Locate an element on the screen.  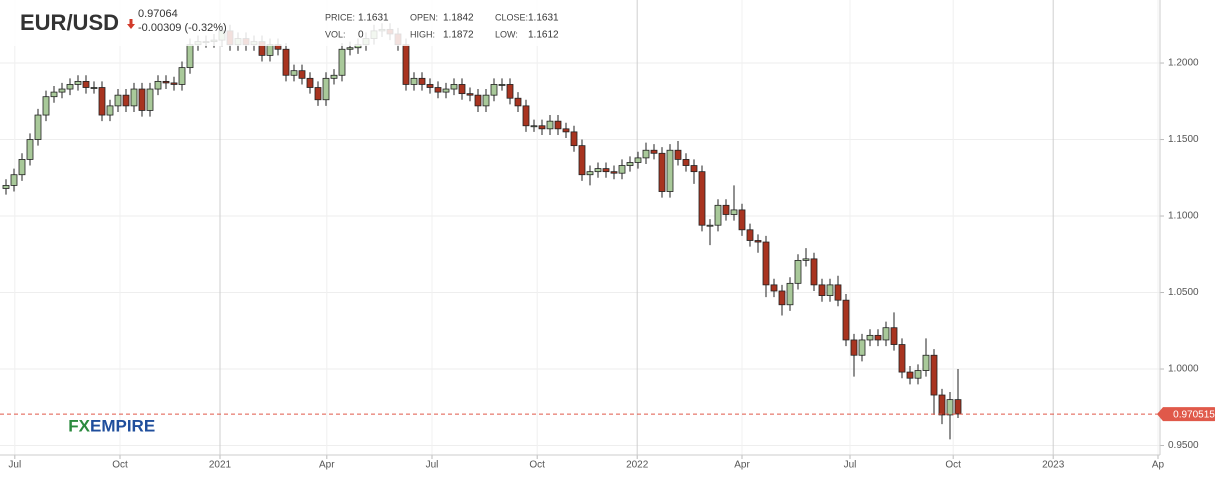
info-value: 1.1631 is located at coordinates (543, 18).